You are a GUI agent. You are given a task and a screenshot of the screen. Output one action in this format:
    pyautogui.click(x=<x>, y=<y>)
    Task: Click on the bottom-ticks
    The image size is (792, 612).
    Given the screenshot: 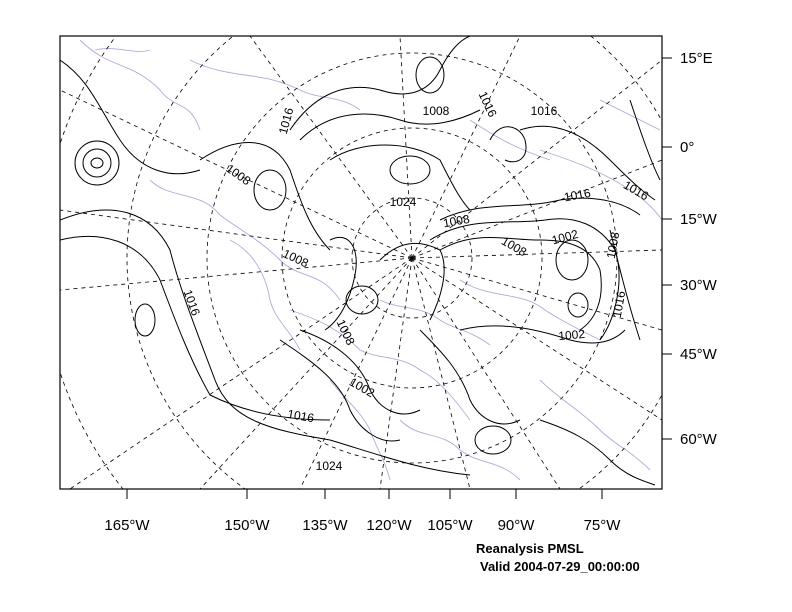 What is the action you would take?
    pyautogui.click(x=364, y=494)
    